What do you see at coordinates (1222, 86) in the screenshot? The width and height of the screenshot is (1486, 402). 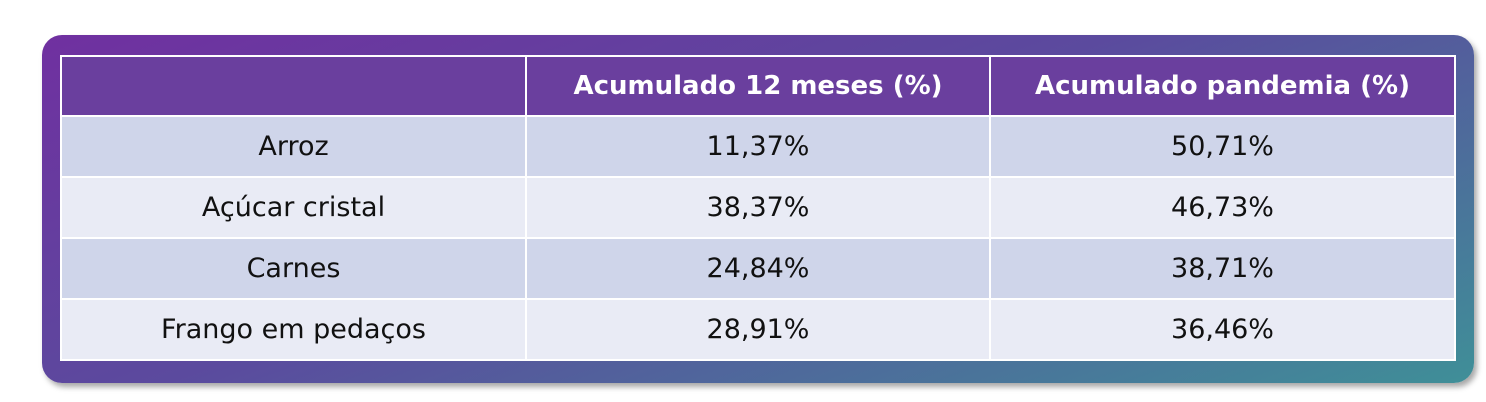 I see `header-cell: Acumulado pandemia (%)` at bounding box center [1222, 86].